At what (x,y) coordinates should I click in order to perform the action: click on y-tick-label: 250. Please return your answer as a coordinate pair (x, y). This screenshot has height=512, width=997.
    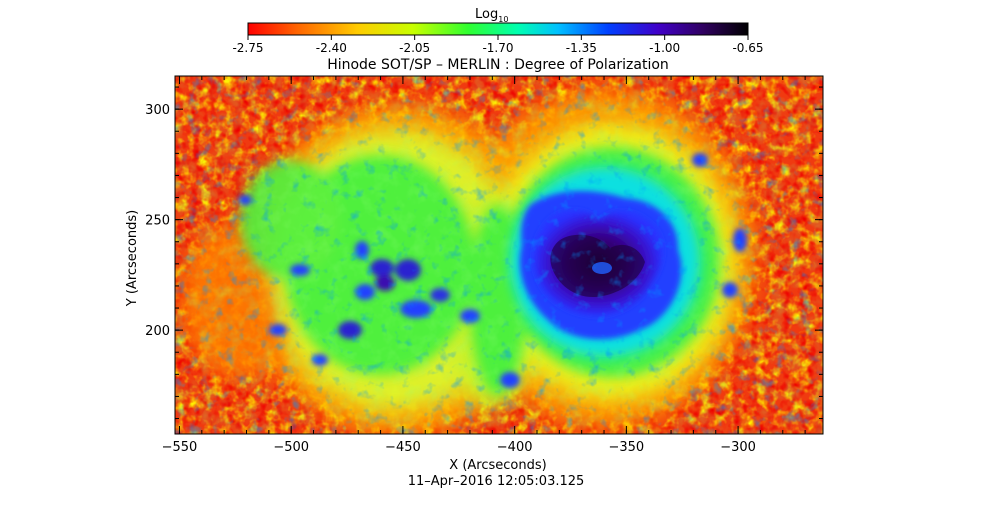
    Looking at the image, I should click on (157, 221).